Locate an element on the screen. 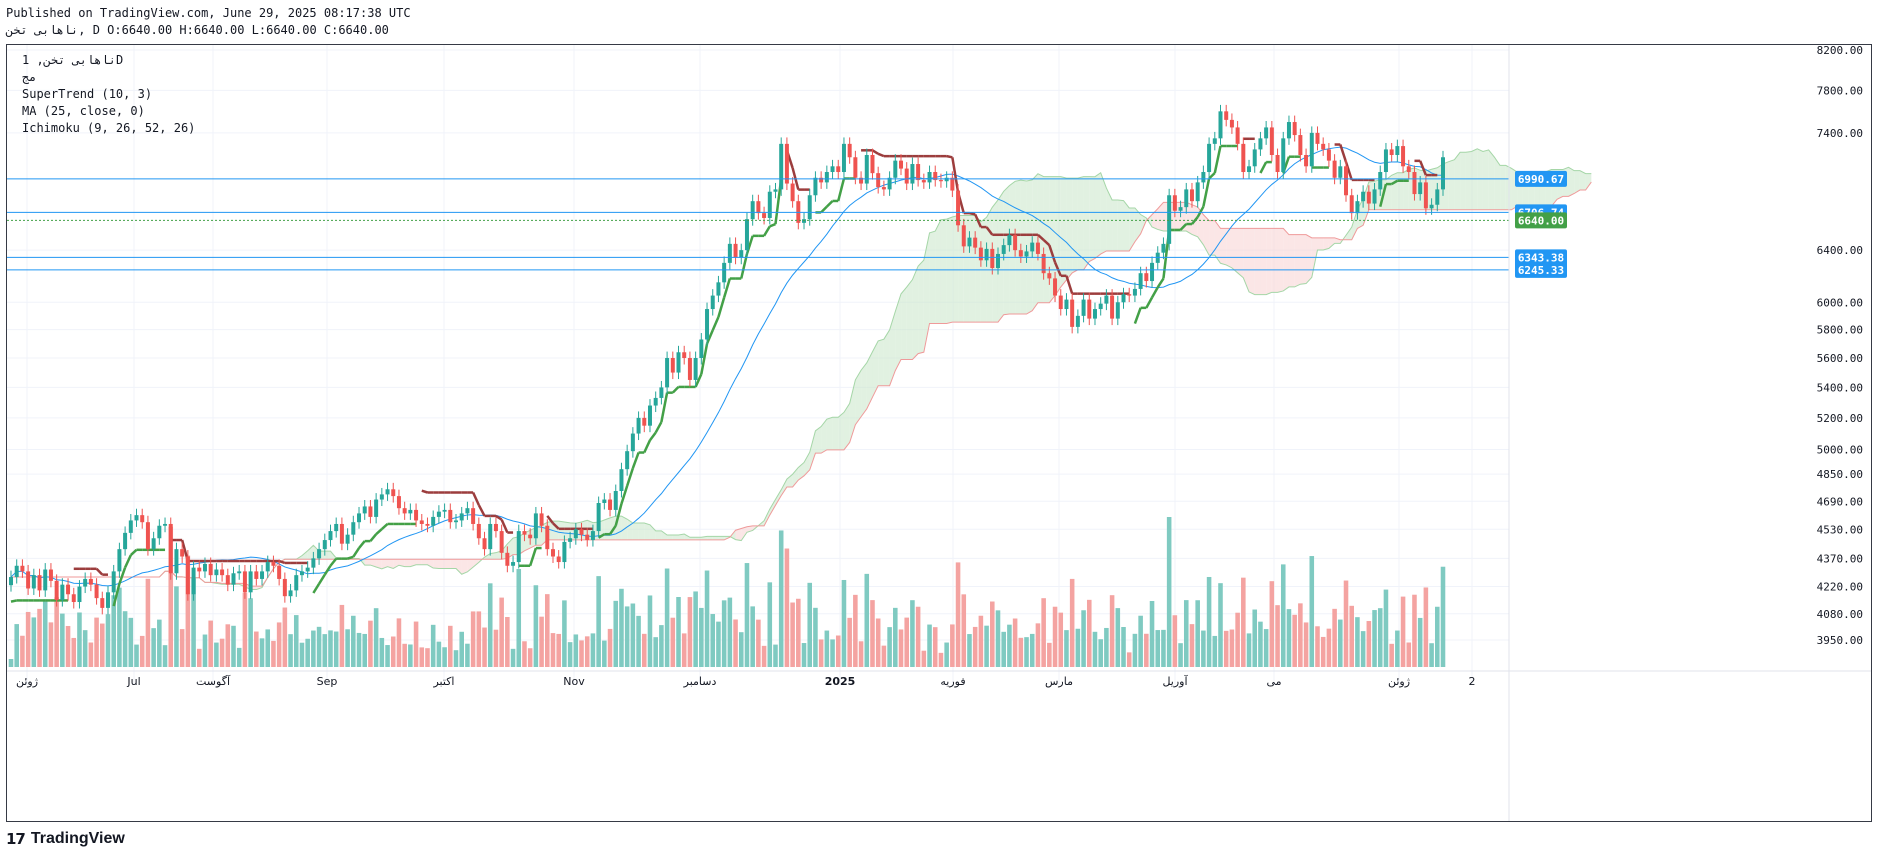  tradingview-logo: 𝟭𝟳 TradingView is located at coordinates (65, 839).